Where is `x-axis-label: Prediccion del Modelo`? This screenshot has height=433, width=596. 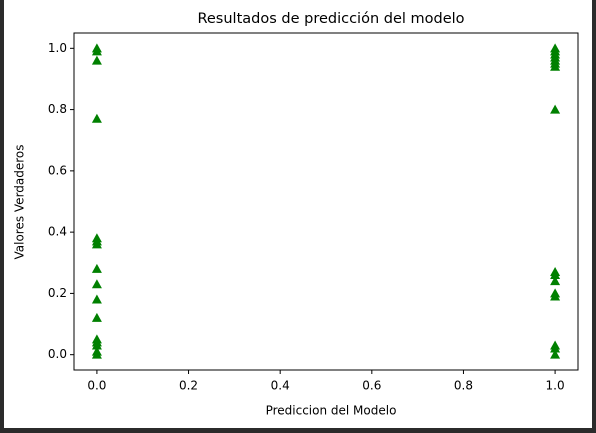 x-axis-label: Prediccion del Modelo is located at coordinates (331, 411).